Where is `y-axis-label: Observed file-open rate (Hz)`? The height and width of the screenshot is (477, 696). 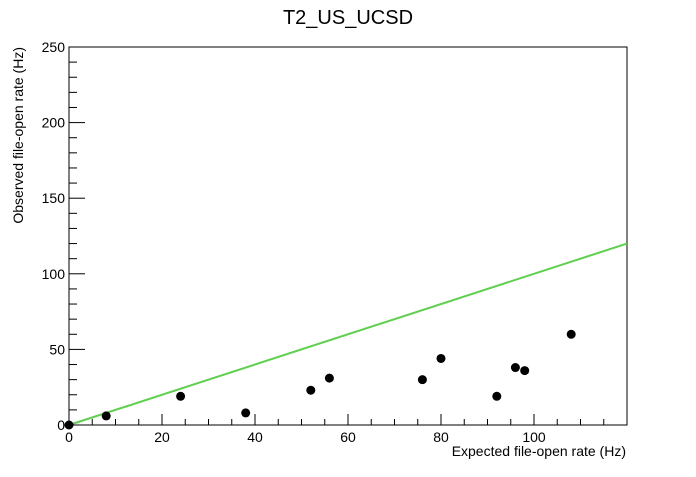
y-axis-label: Observed file-open rate (Hz) is located at coordinates (18, 135).